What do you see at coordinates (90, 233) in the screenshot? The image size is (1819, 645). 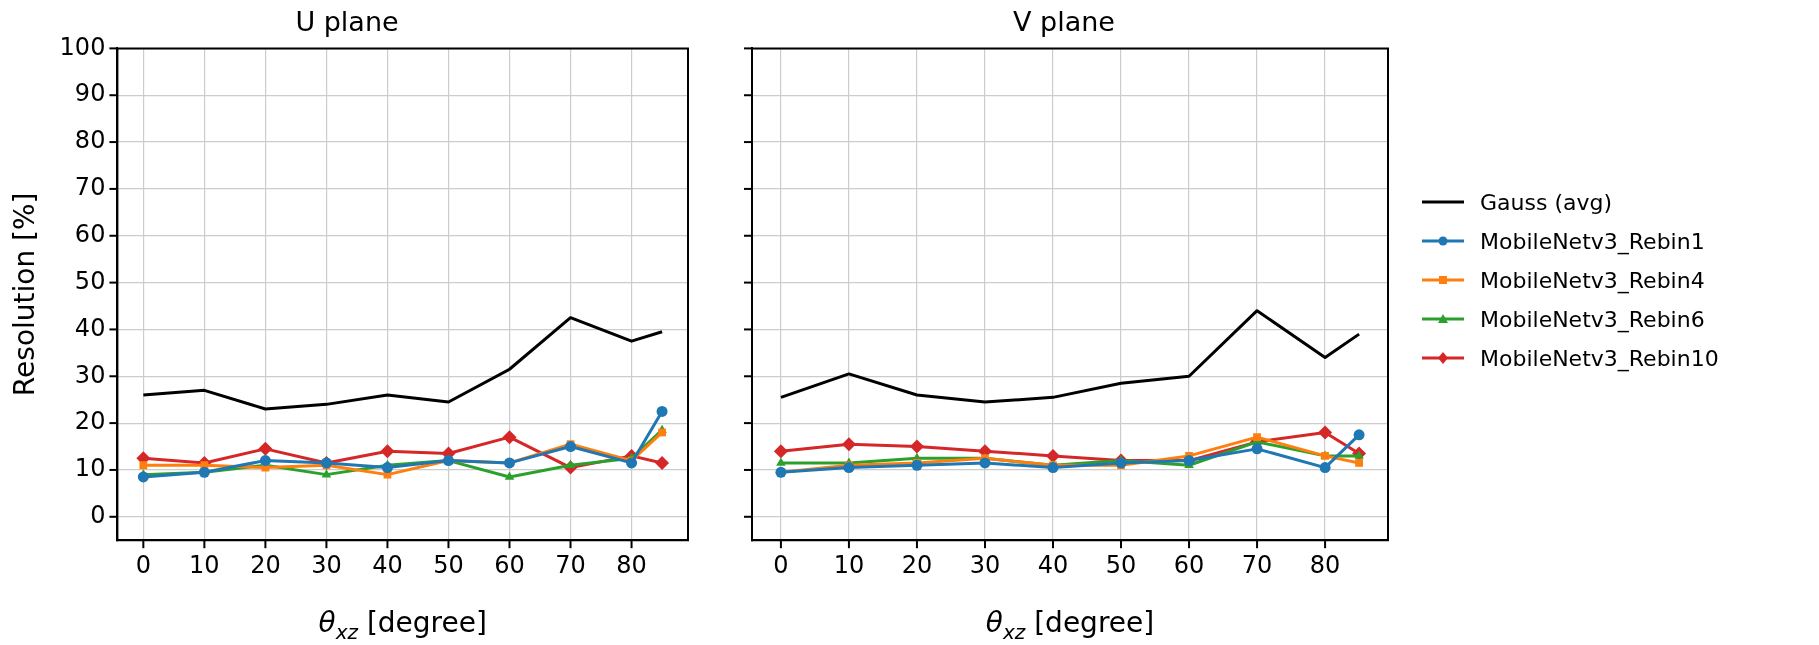 I see `y-tick-label: 60` at bounding box center [90, 233].